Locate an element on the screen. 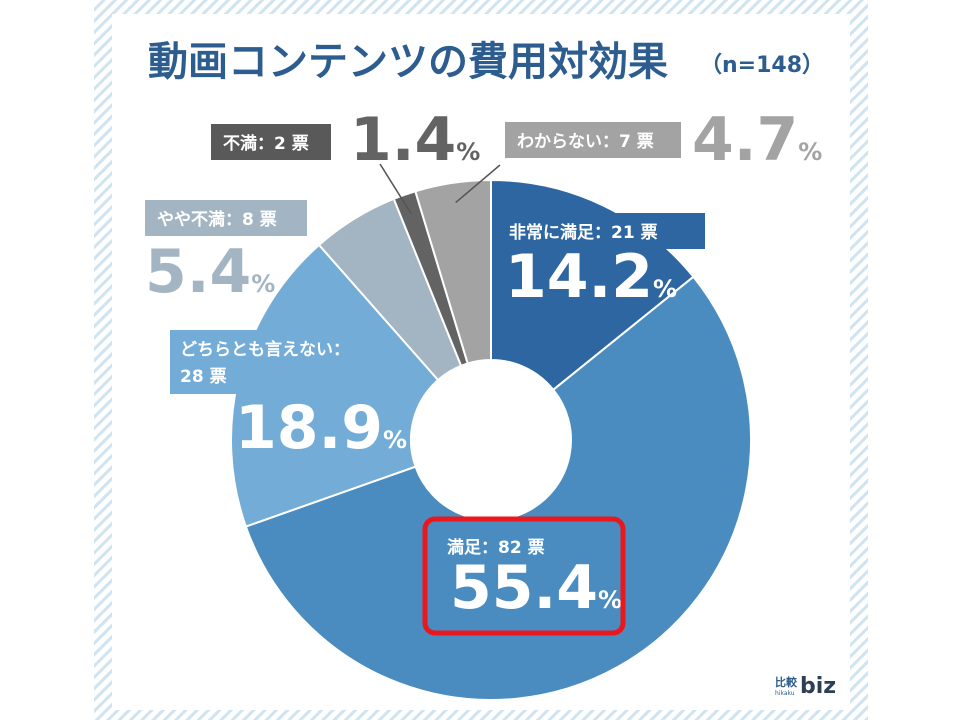  slice-percent-3: 18.9% is located at coordinates (321, 428).